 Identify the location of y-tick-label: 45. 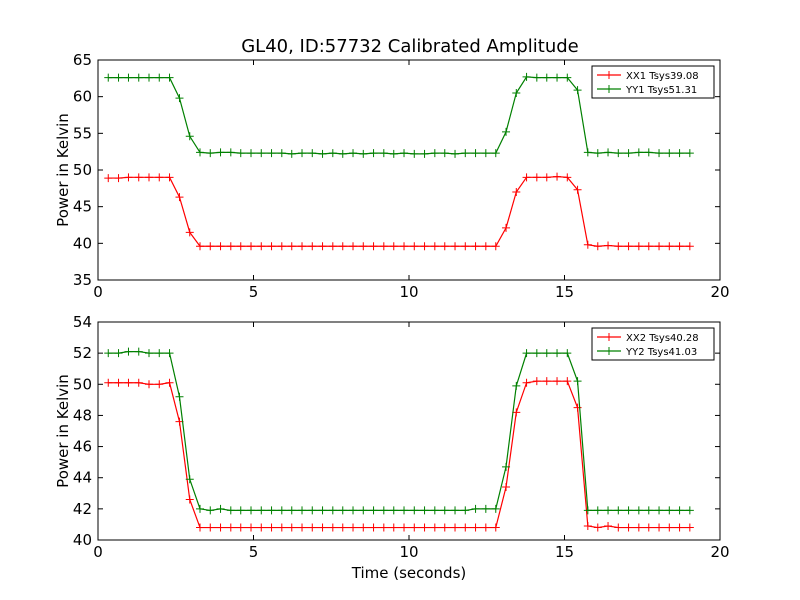
(82, 207).